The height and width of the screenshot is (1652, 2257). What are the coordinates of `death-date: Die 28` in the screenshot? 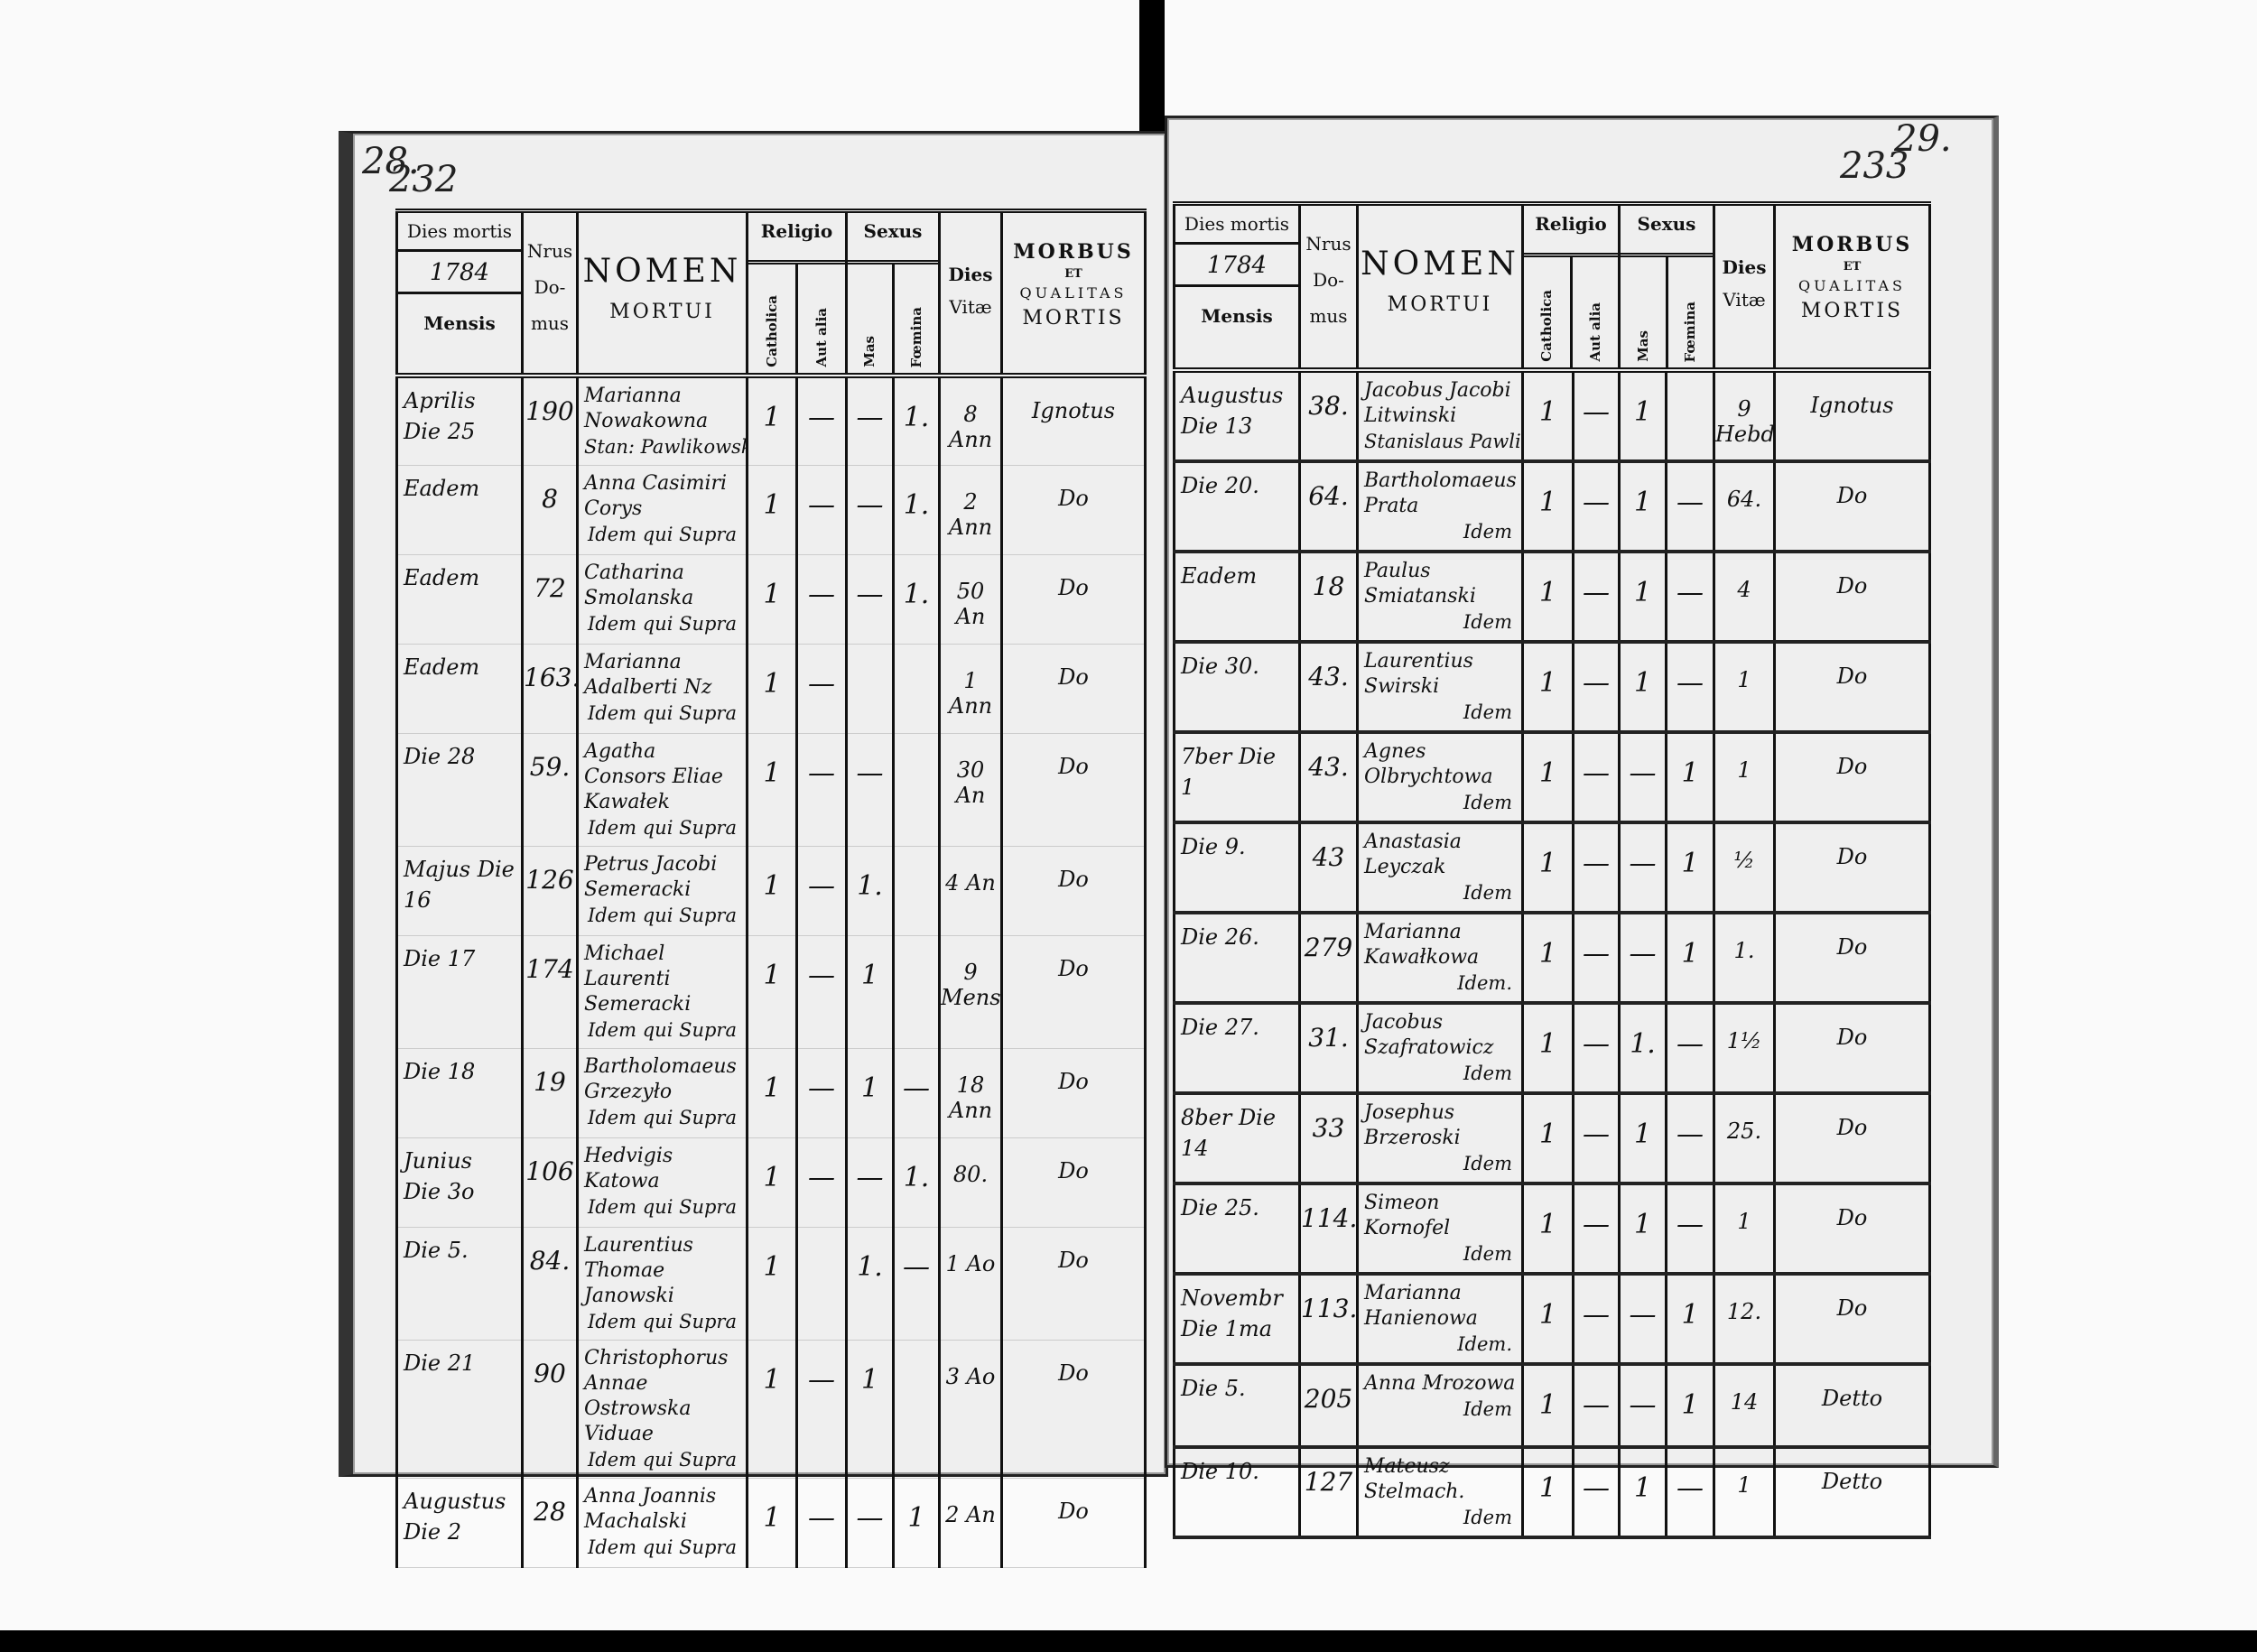 It's located at (440, 756).